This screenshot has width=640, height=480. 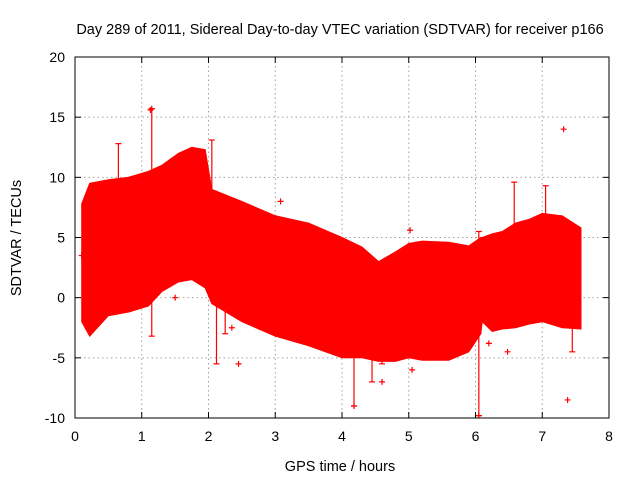 I want to click on y-tick-label: 20, so click(x=57, y=57).